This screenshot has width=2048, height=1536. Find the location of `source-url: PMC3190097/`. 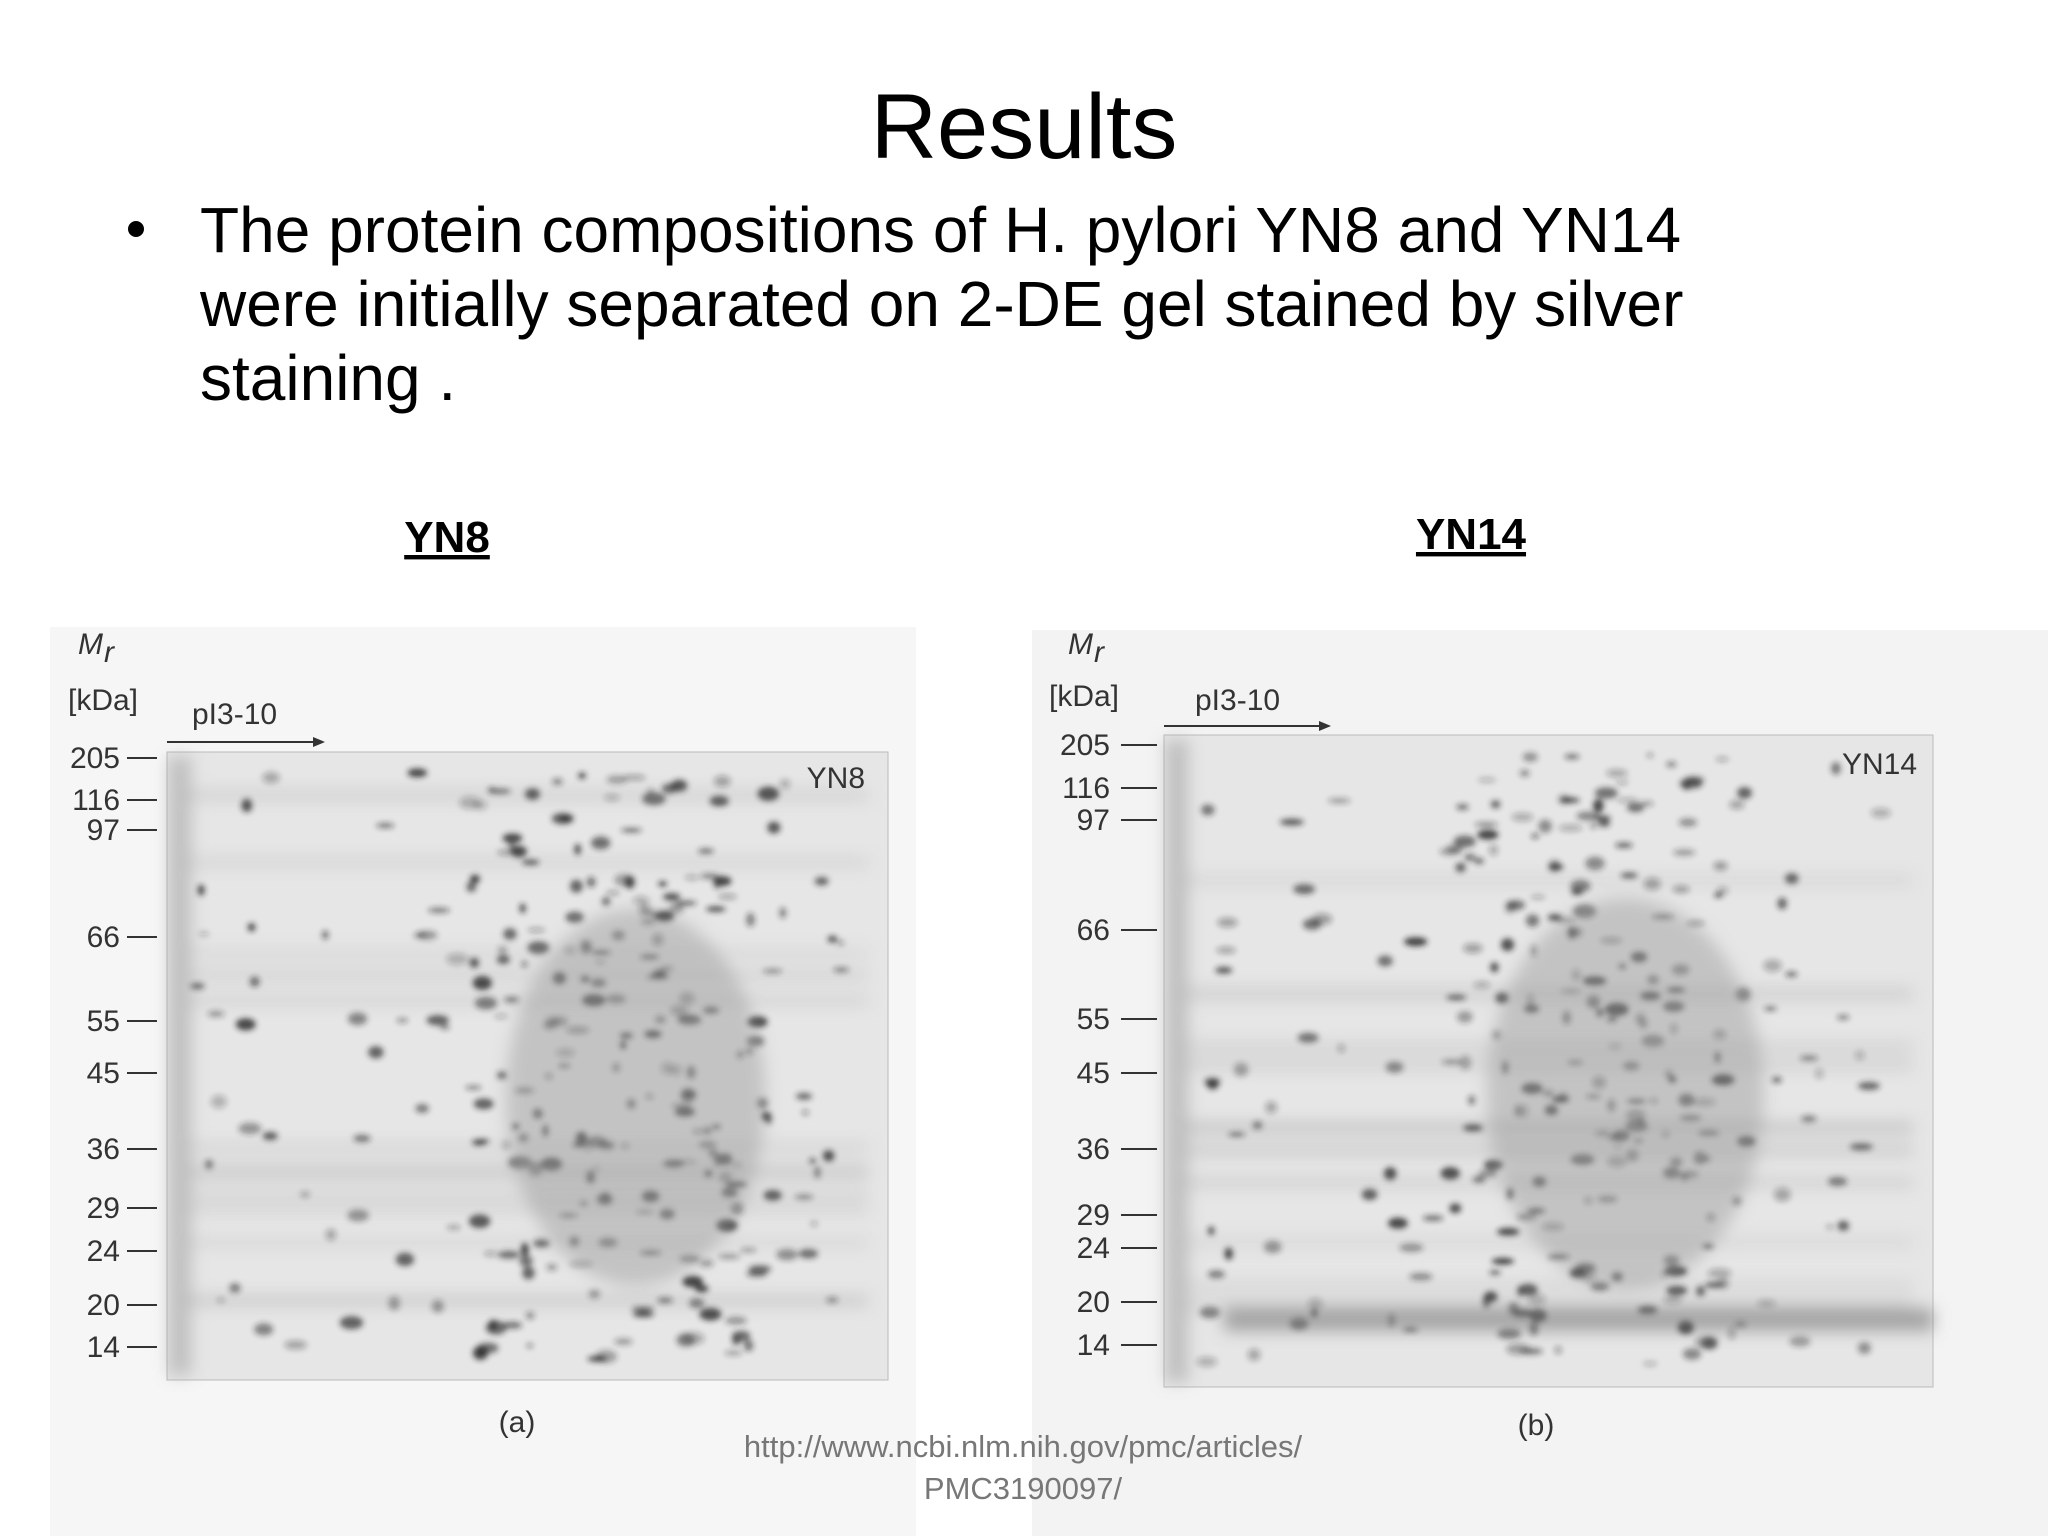

source-url: PMC3190097/ is located at coordinates (1023, 1488).